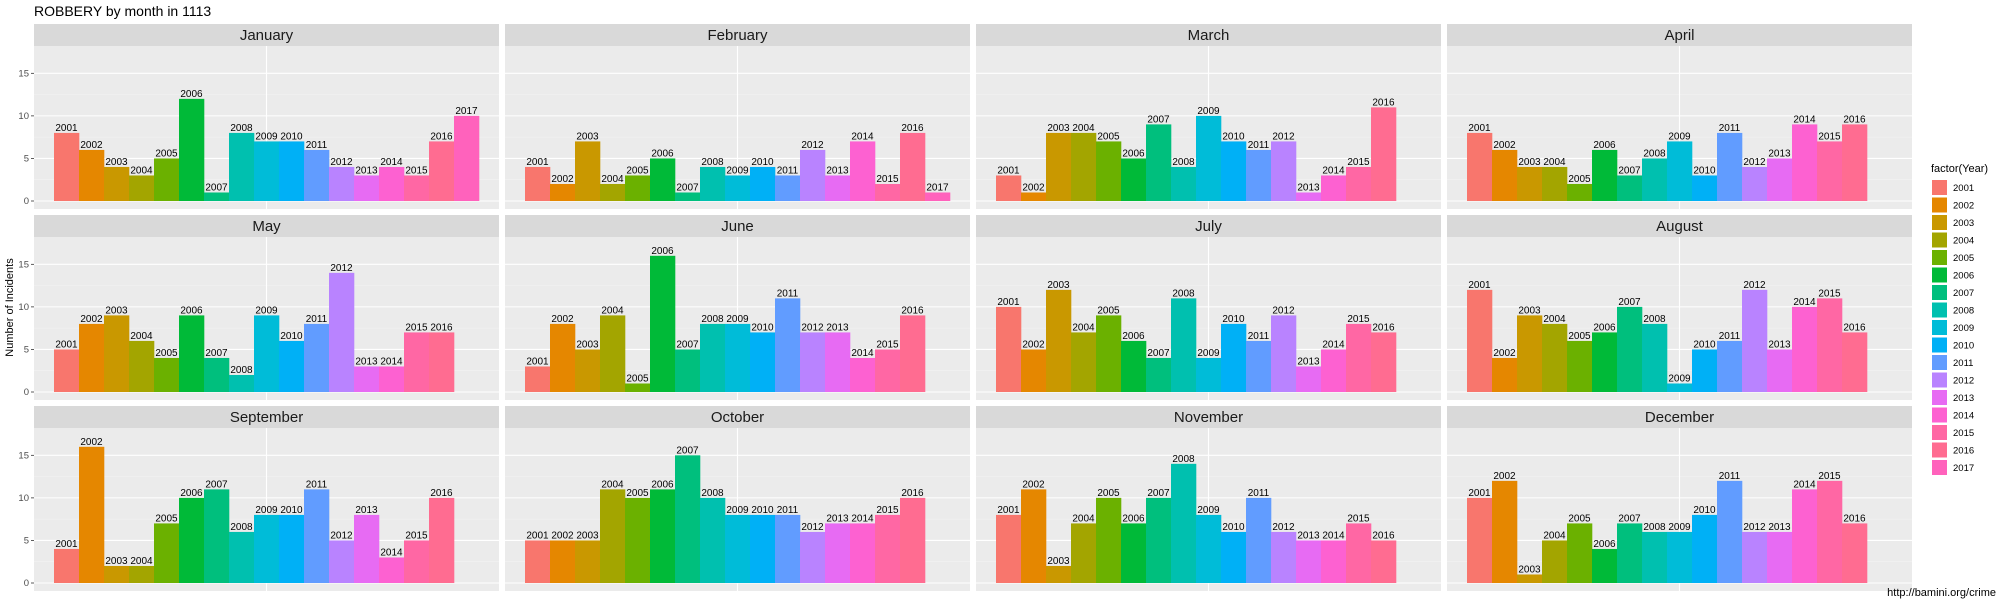  Describe the element at coordinates (812, 145) in the screenshot. I see `bar-label: 2012` at that location.